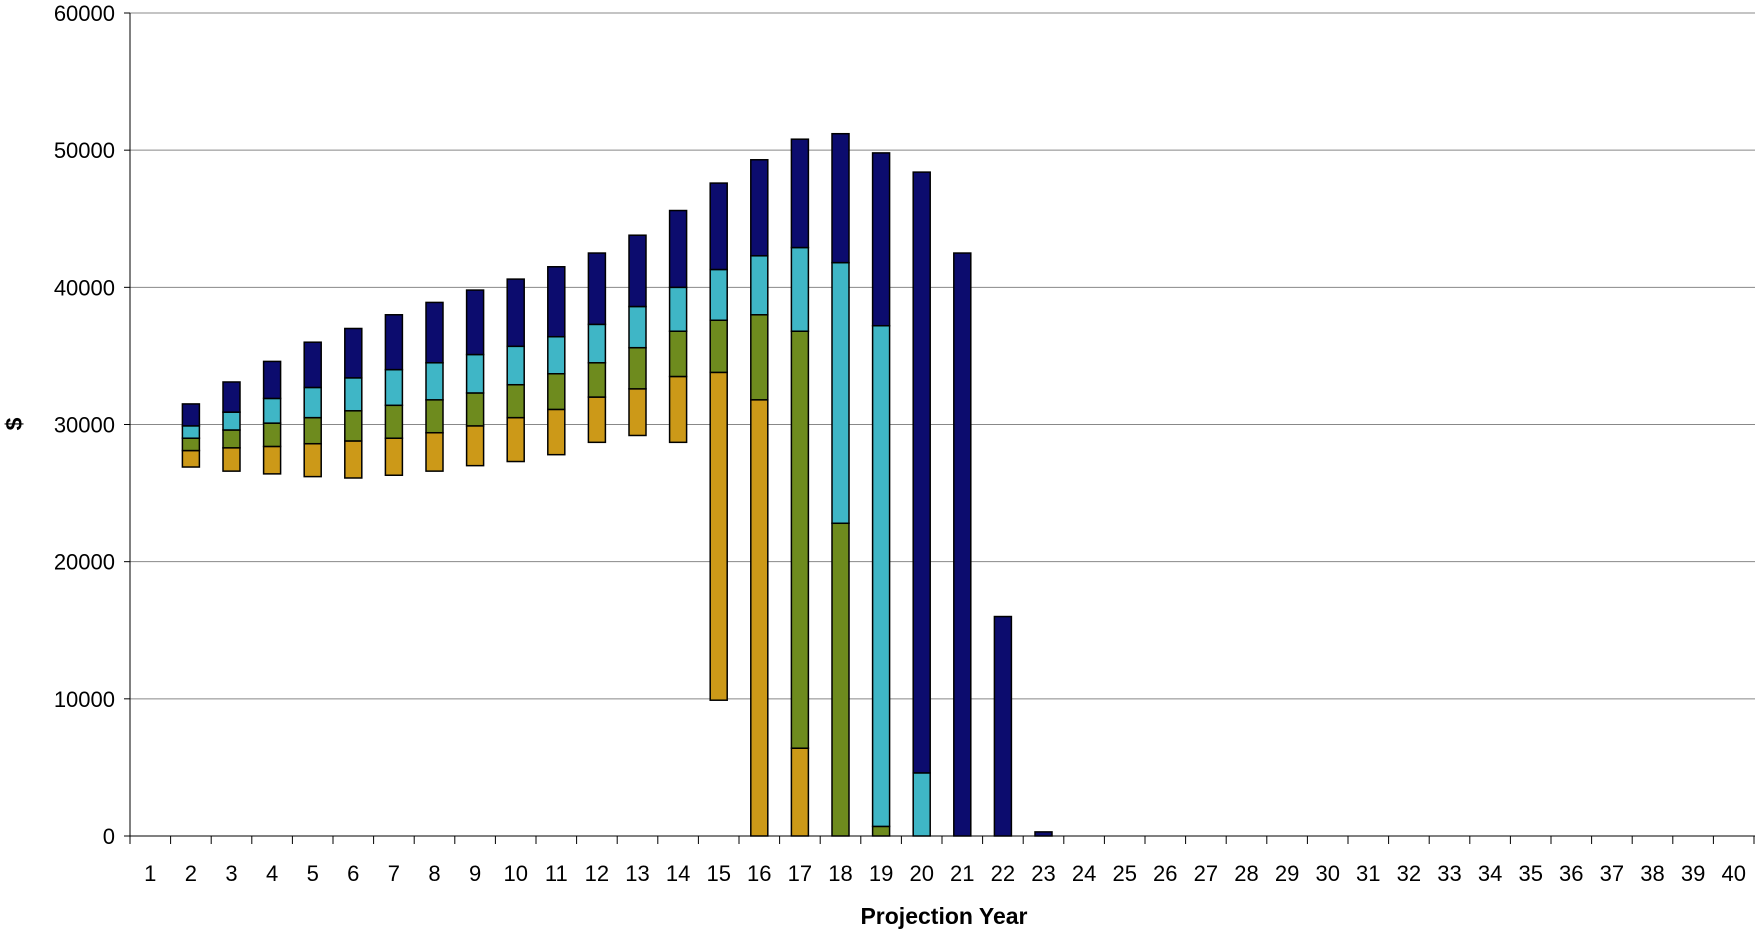 The width and height of the screenshot is (1755, 931). I want to click on x-tick-label-8: 8, so click(434, 873).